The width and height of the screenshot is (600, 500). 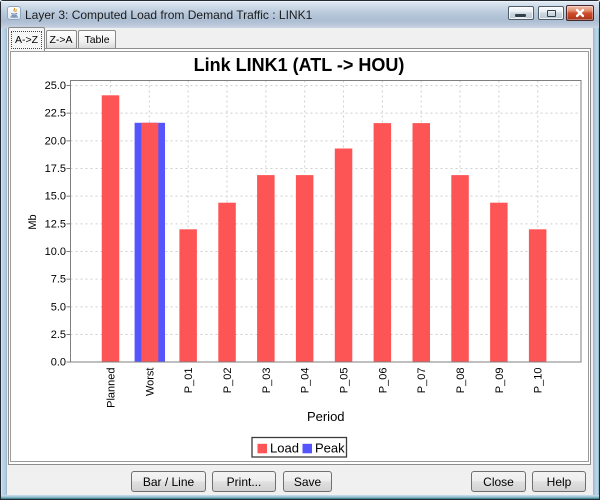 I want to click on svg-text: 7.5, so click(x=58, y=280).